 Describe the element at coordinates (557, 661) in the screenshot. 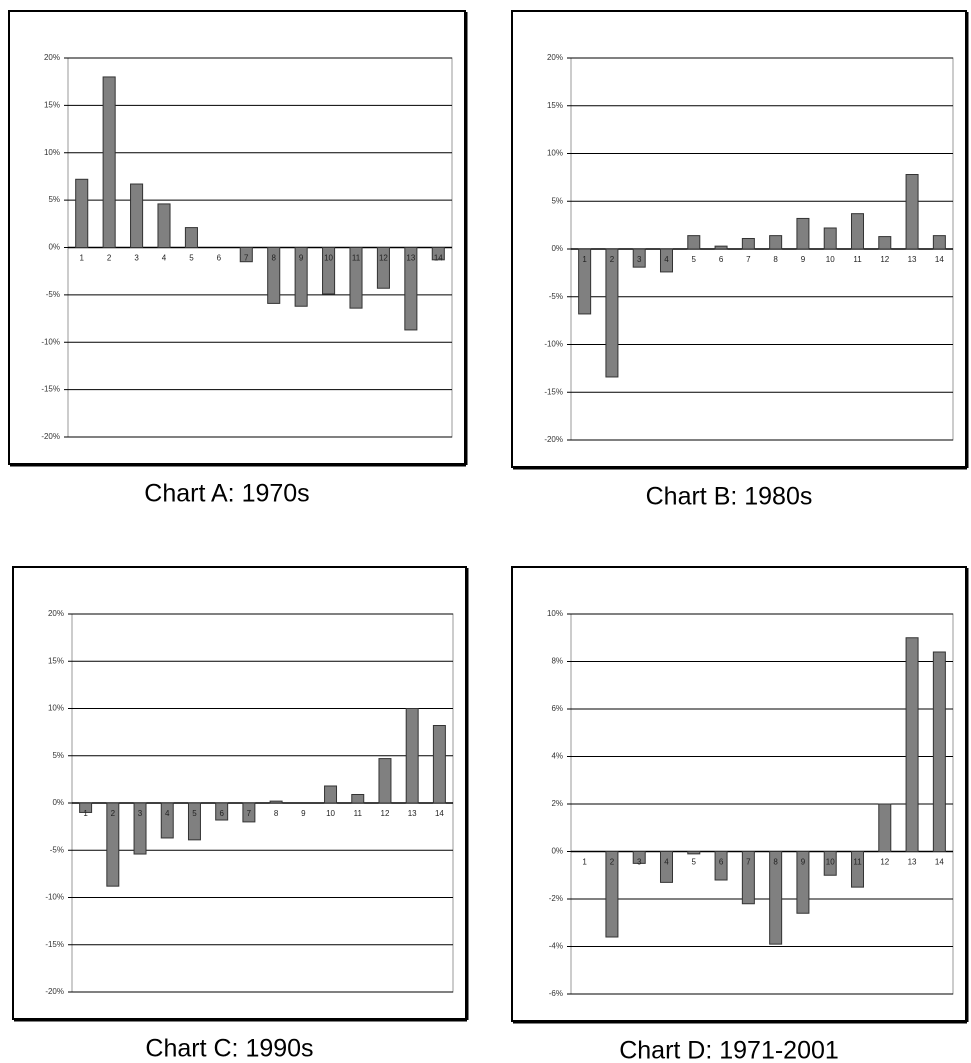

I see `y-tick-label: 8%` at that location.